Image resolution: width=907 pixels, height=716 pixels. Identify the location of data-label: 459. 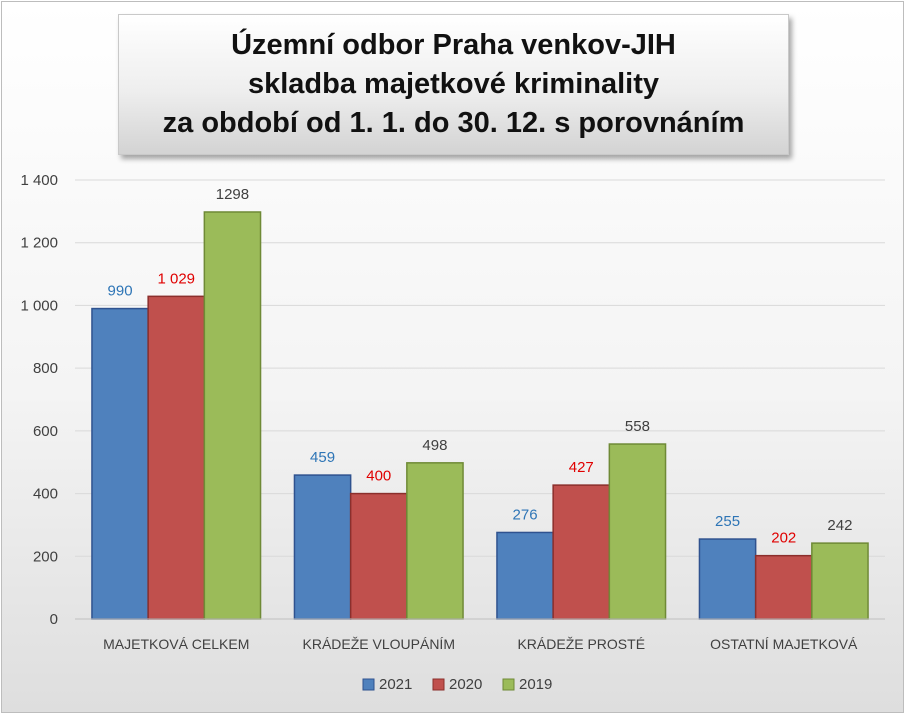
(322, 457).